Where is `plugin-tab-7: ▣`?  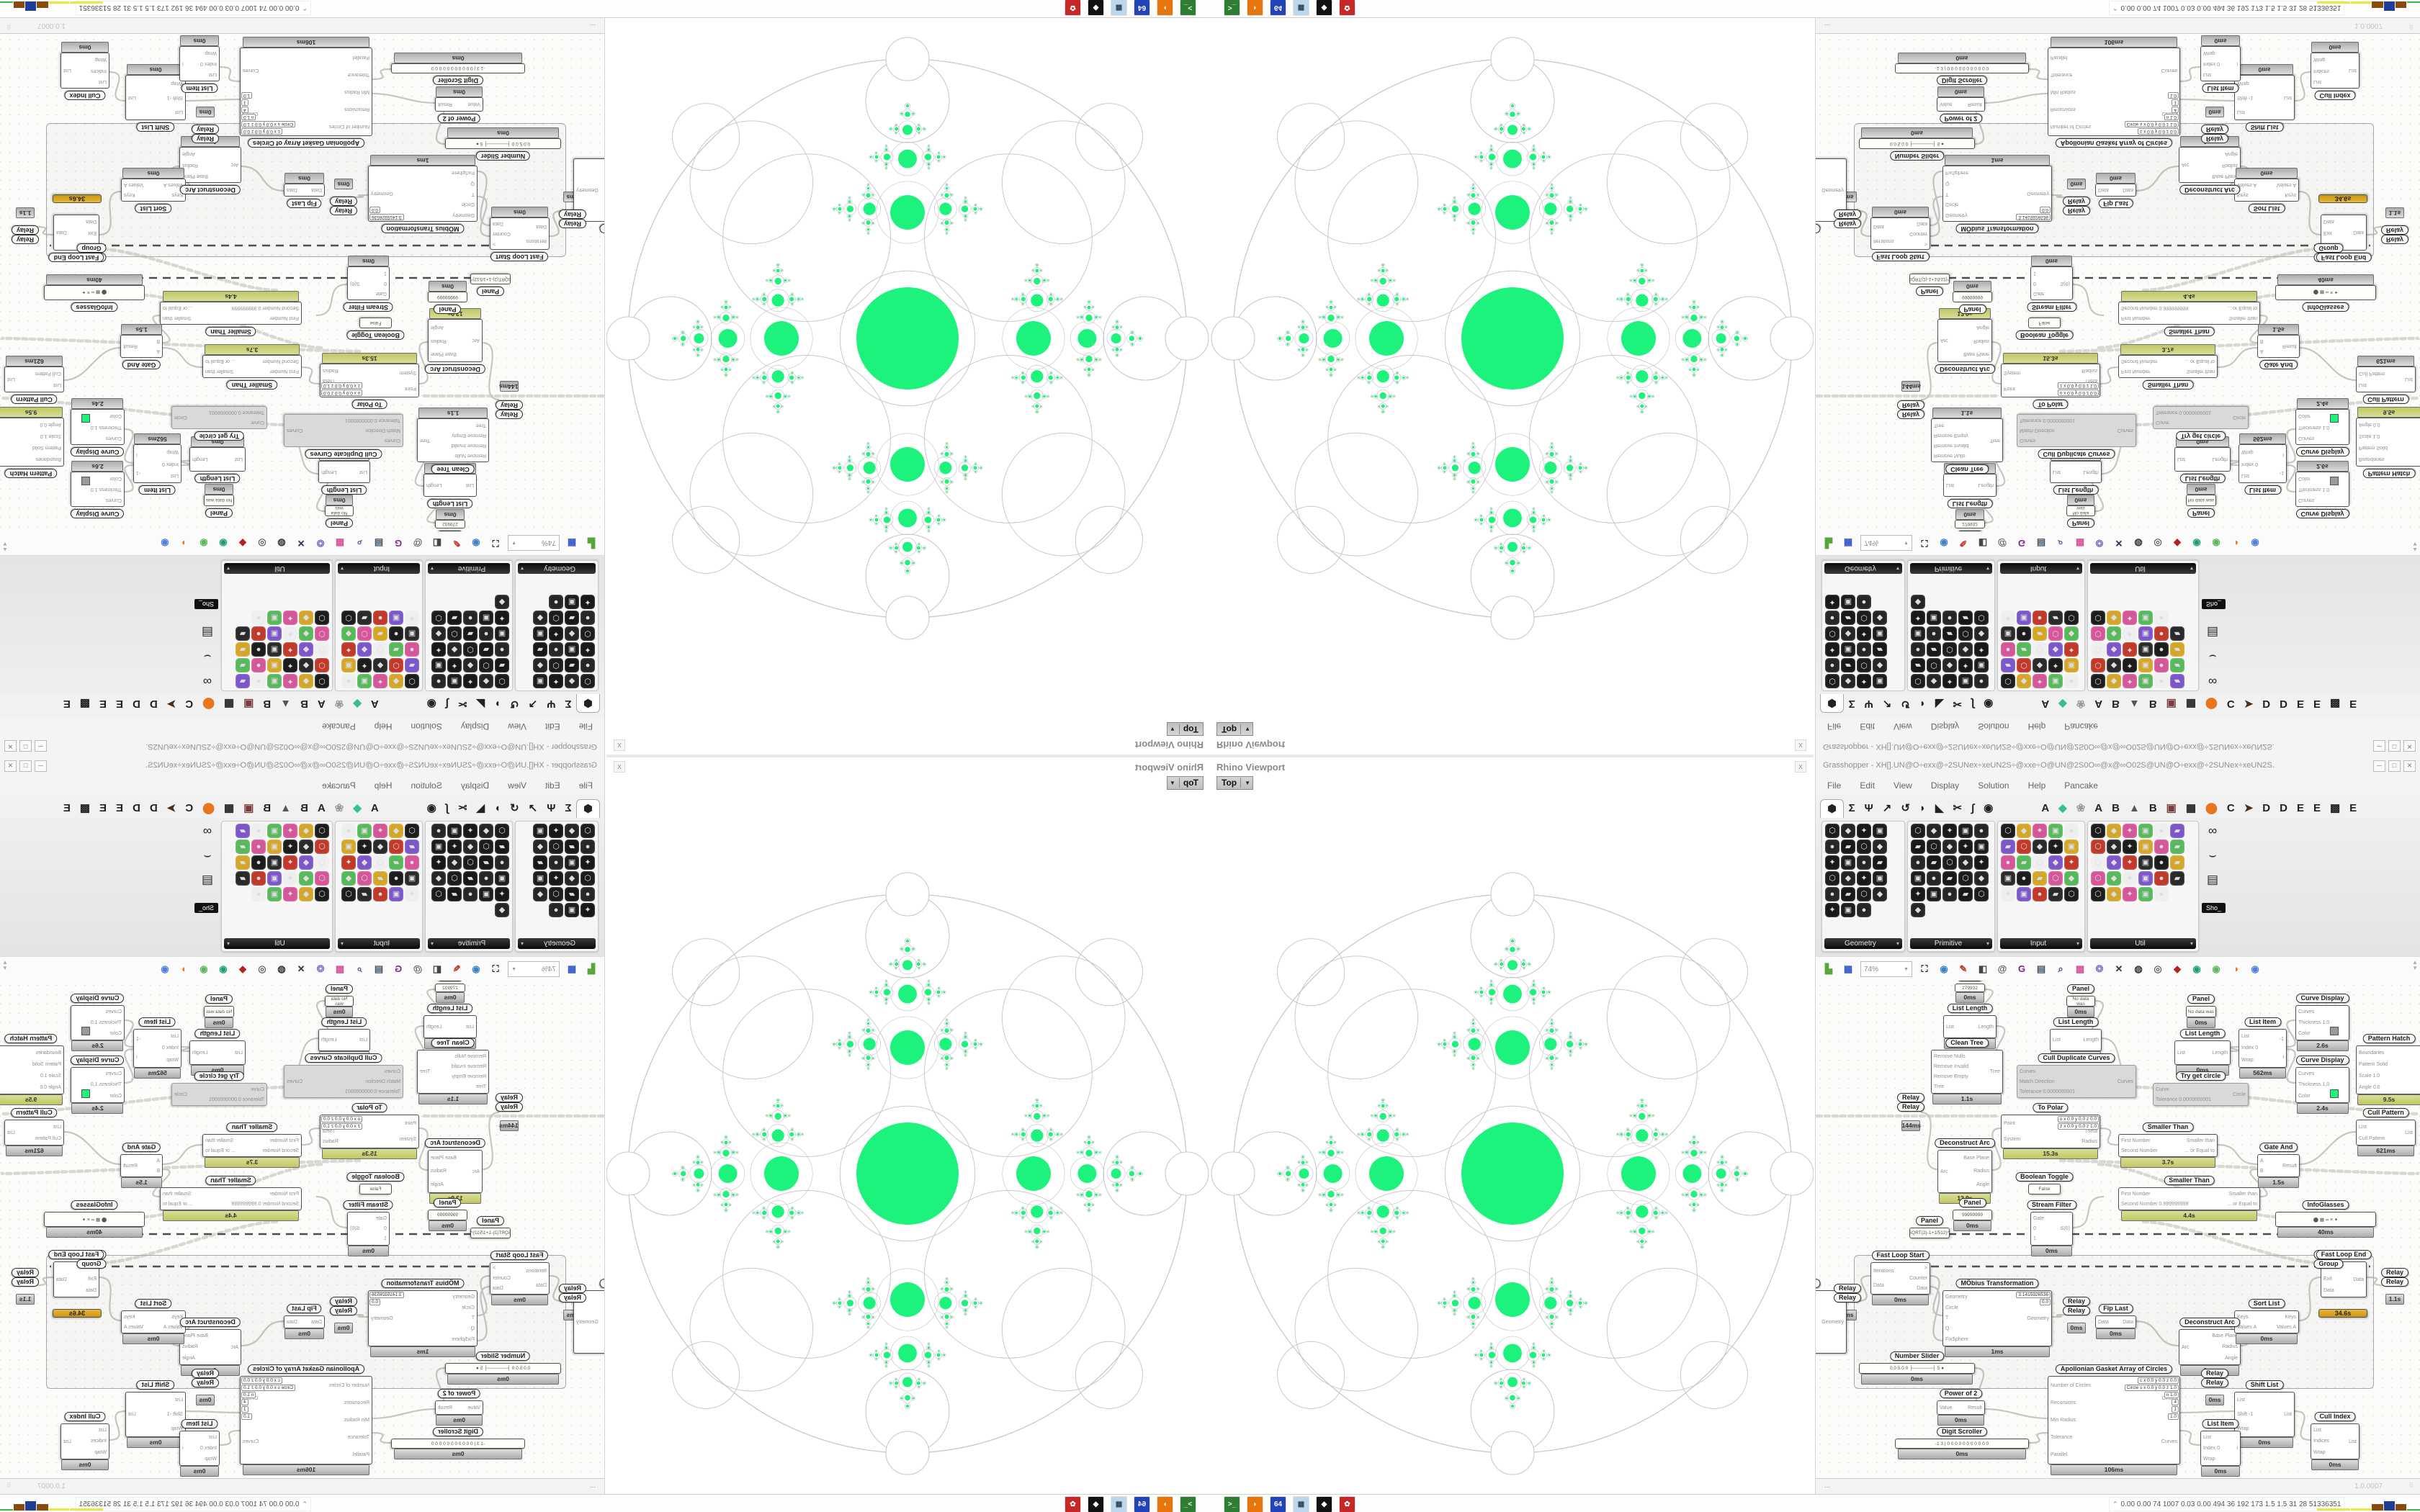
plugin-tab-7: ▣ is located at coordinates (2171, 704).